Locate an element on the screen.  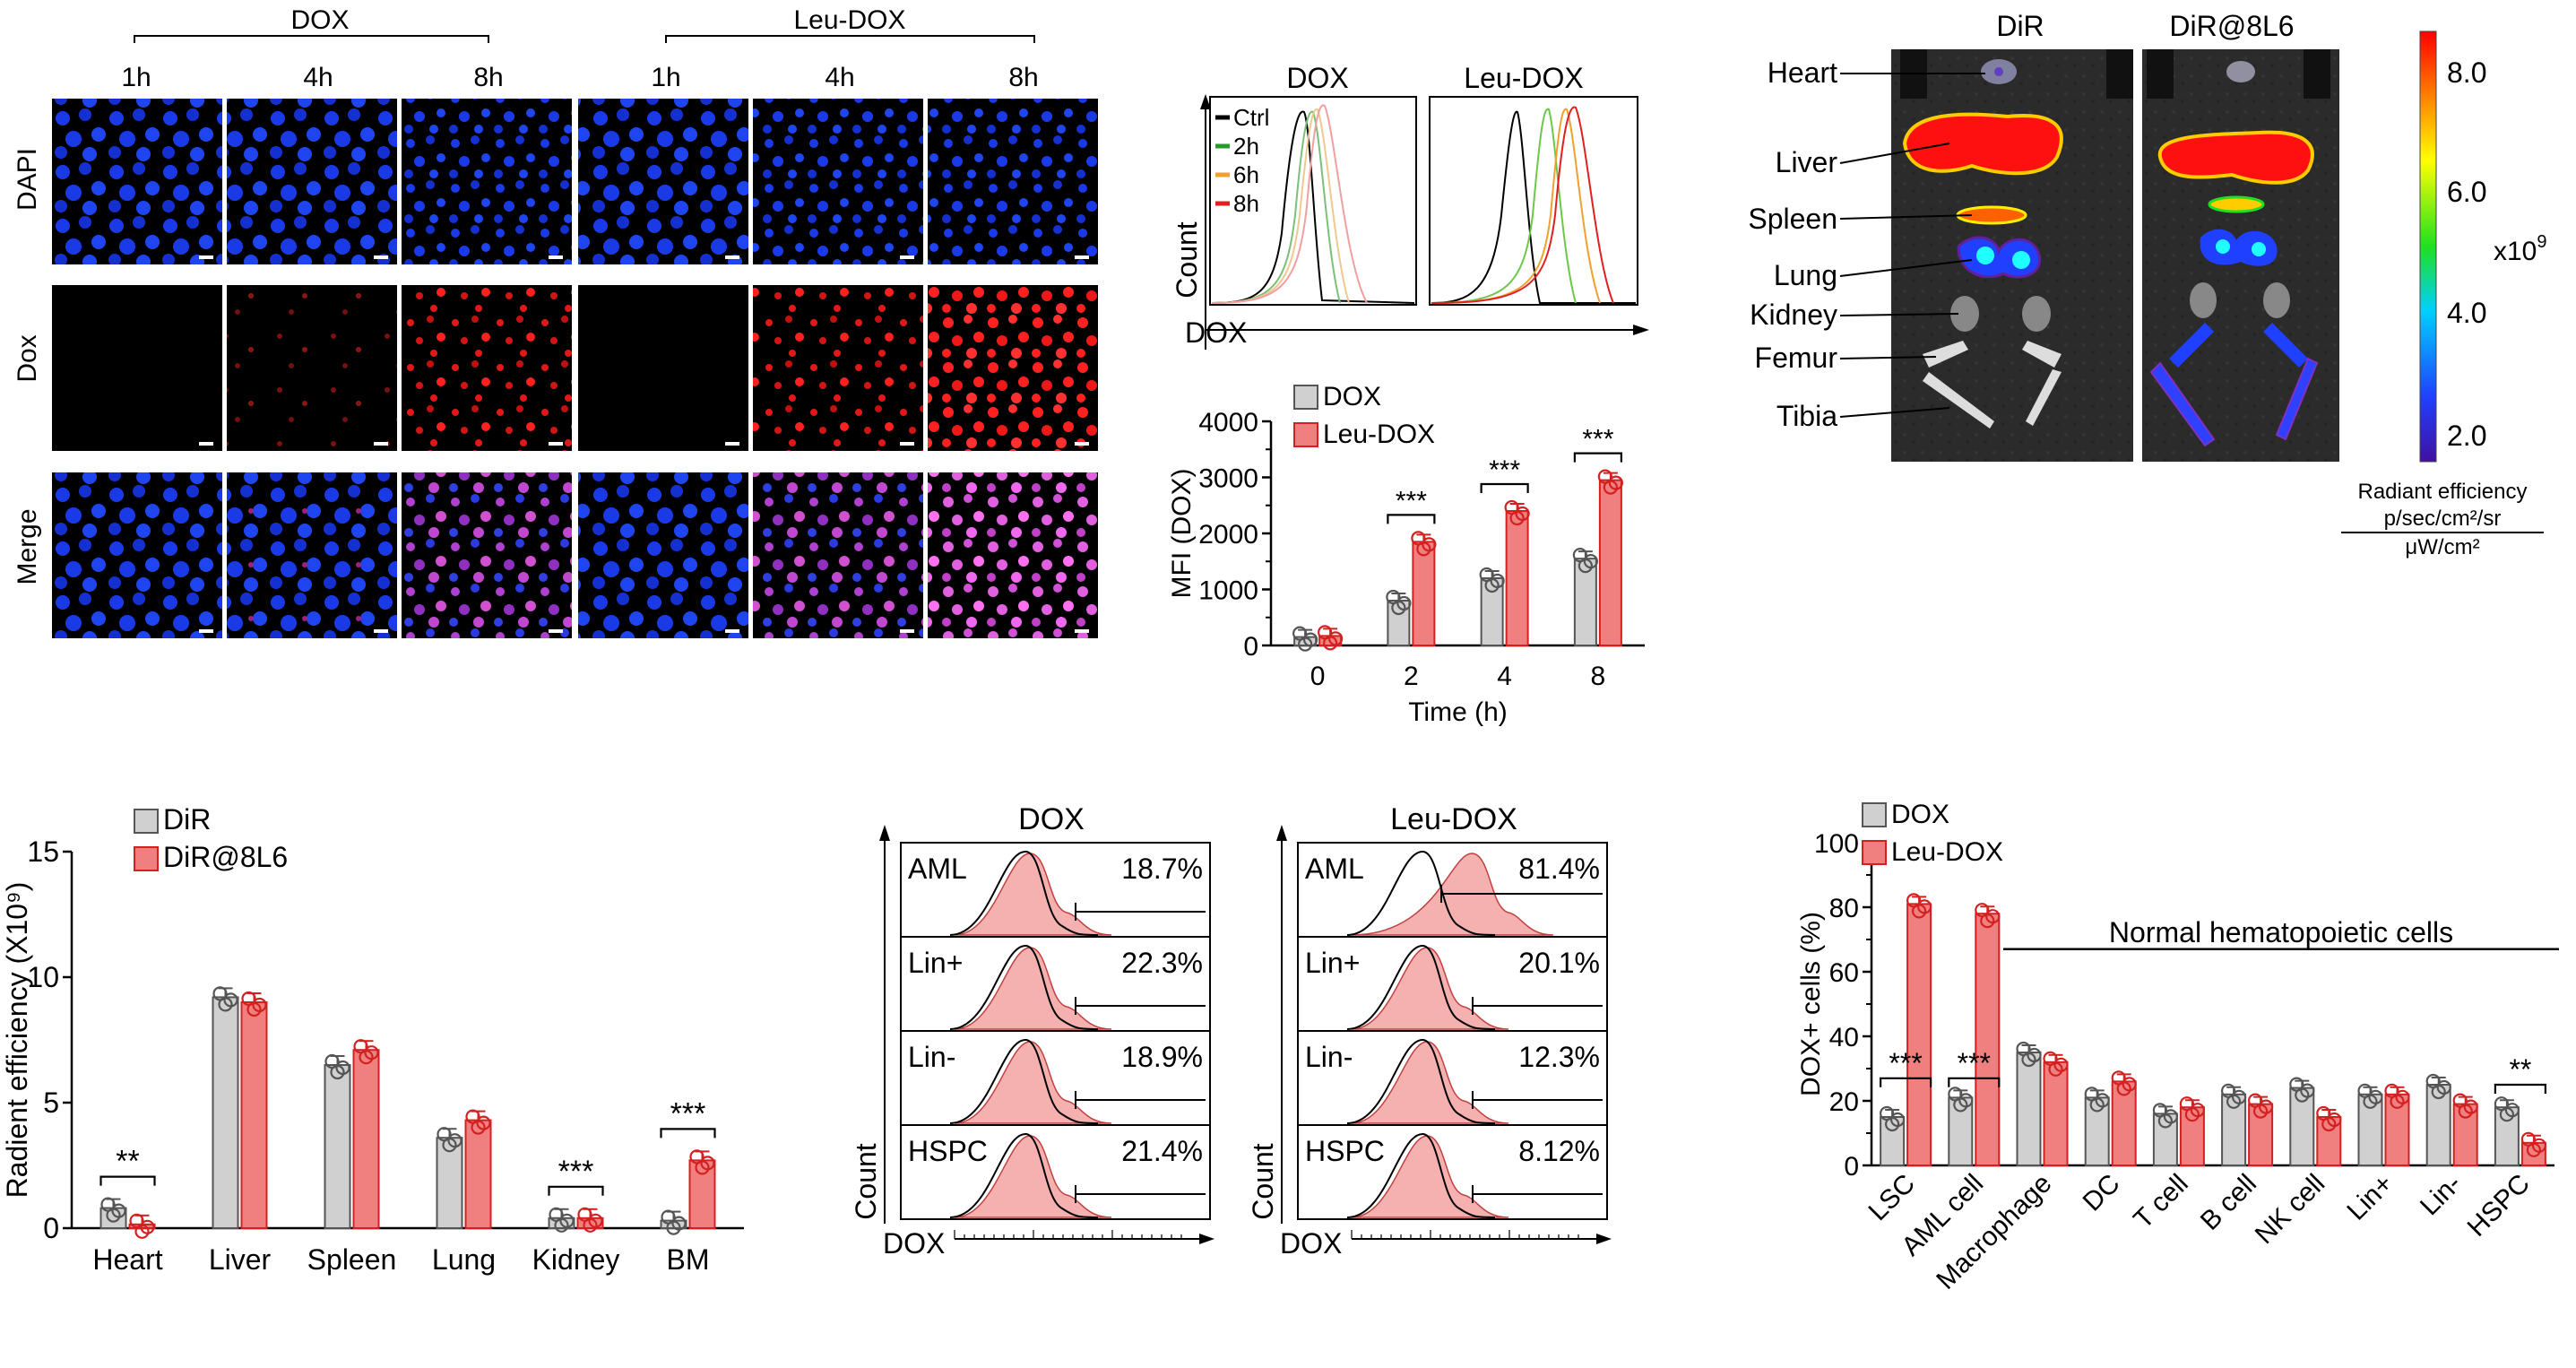
flow-percent: 18.9% is located at coordinates (1162, 1057).